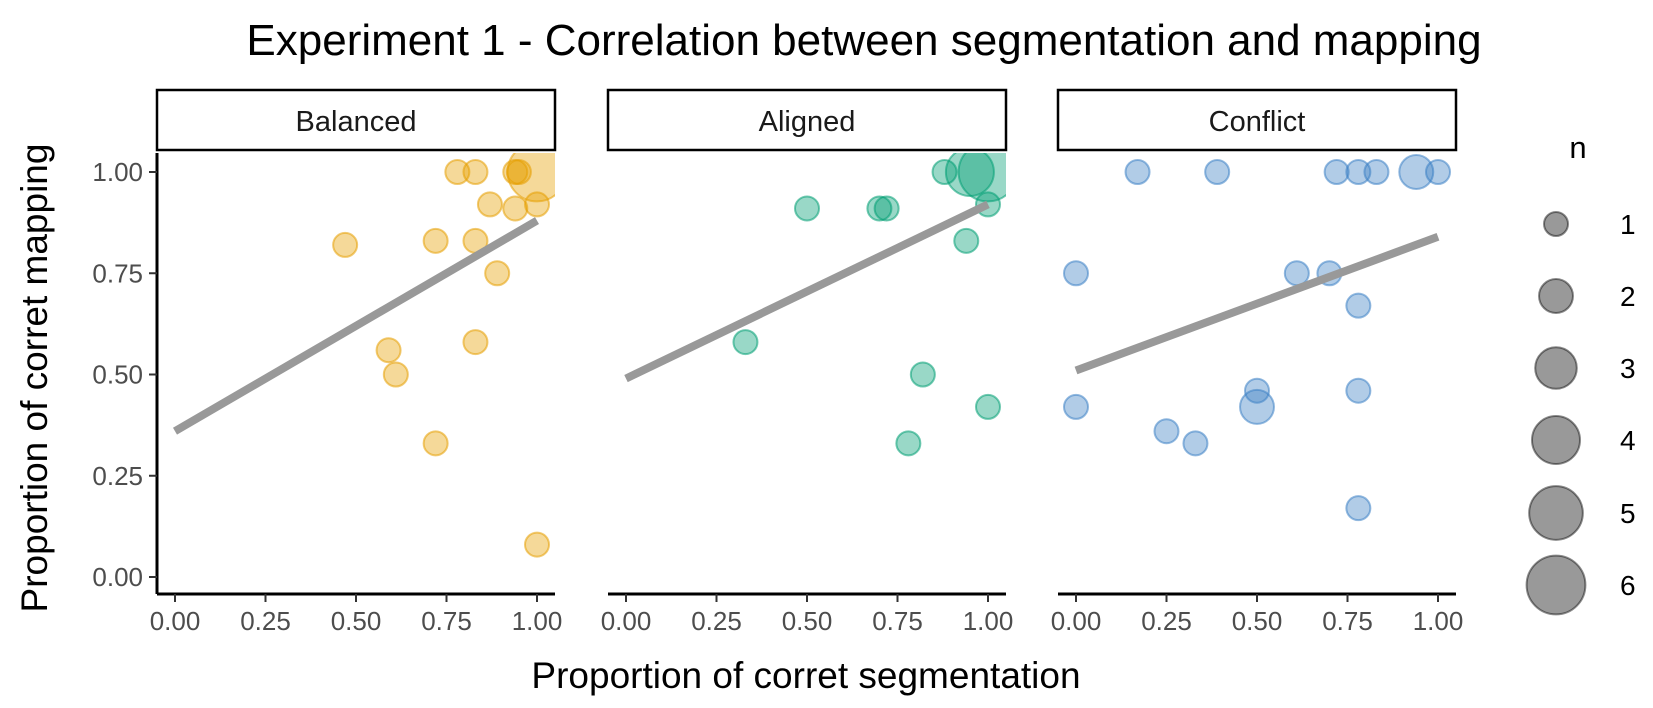 The height and width of the screenshot is (708, 1653). What do you see at coordinates (1628, 296) in the screenshot?
I see `legend-label: 2` at bounding box center [1628, 296].